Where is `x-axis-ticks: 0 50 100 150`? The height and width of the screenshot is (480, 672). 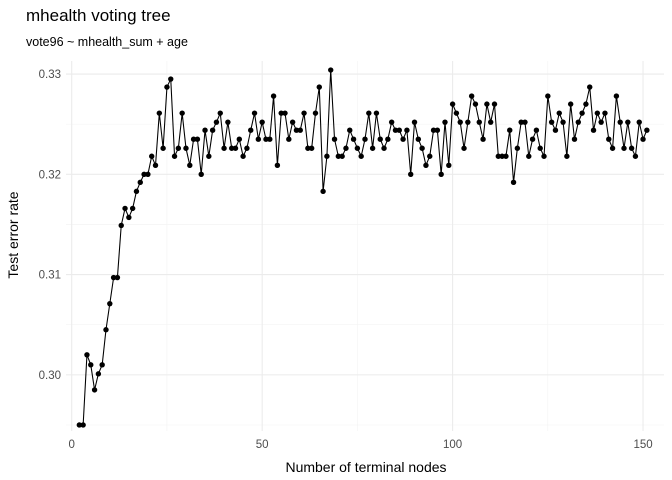
x-axis-ticks: 0 50 100 150 is located at coordinates (361, 445).